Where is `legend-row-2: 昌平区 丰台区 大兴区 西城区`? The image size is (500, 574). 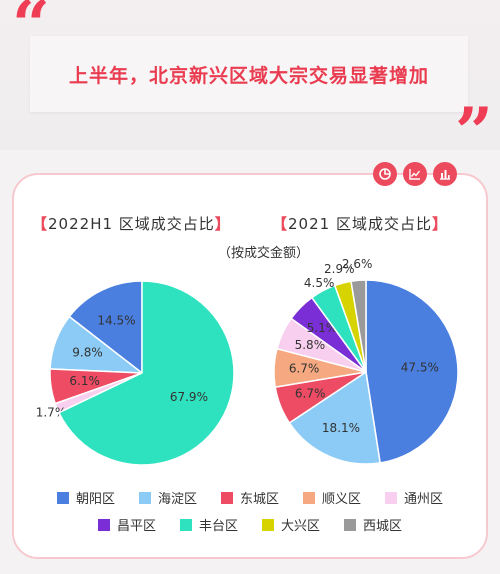
legend-row-2: 昌平区 丰台区 大兴区 西城区 is located at coordinates (250, 524).